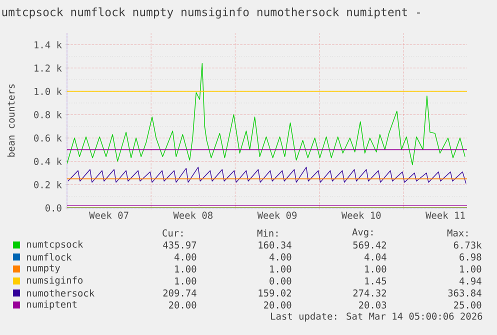 Image resolution: width=497 pixels, height=335 pixels. Describe the element at coordinates (369, 245) in the screenshot. I see `text: 569.42` at that location.